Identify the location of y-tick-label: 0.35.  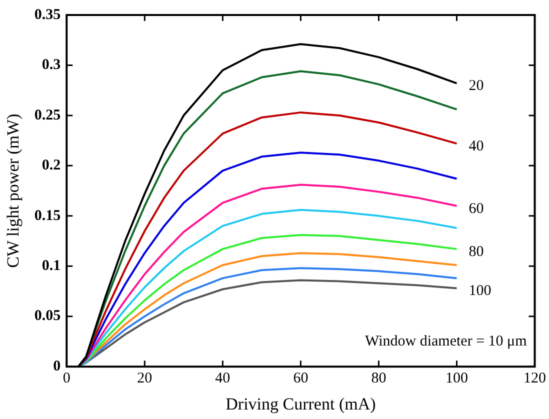
(47, 14).